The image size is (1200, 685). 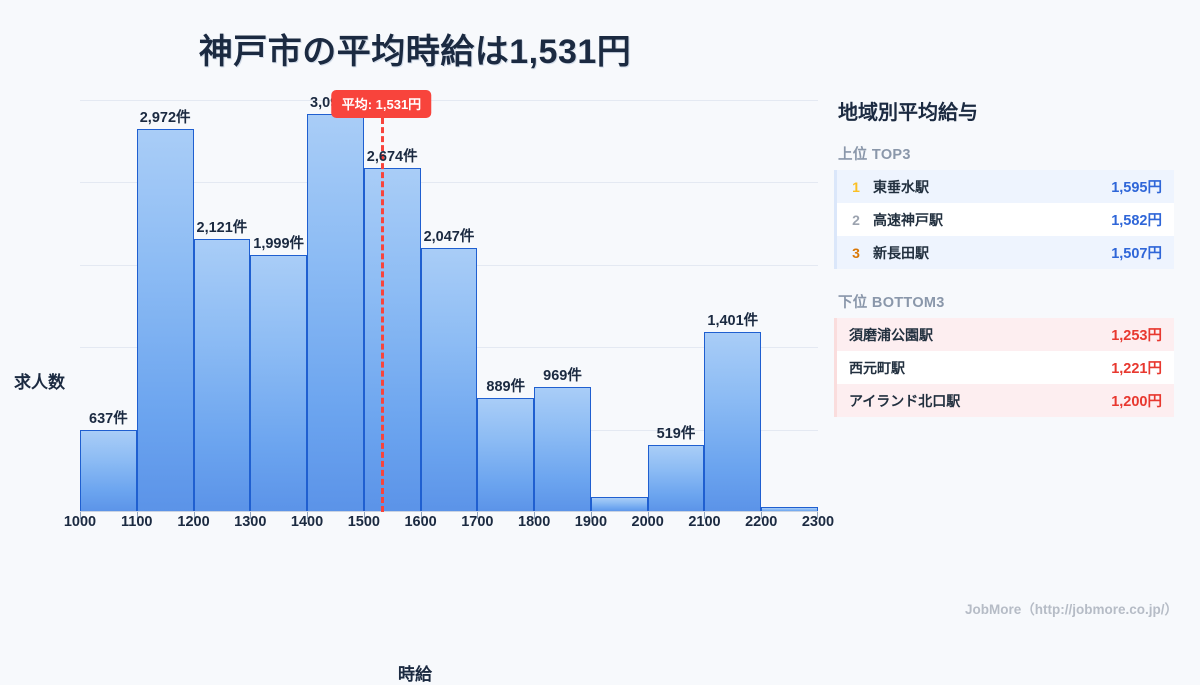 I want to click on bar-slot: 2,047件, so click(x=449, y=309).